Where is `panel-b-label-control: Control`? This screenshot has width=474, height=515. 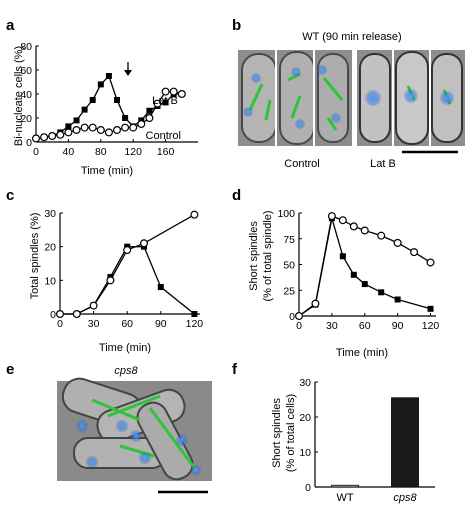
panel-b-label-control: Control is located at coordinates (301, 164).